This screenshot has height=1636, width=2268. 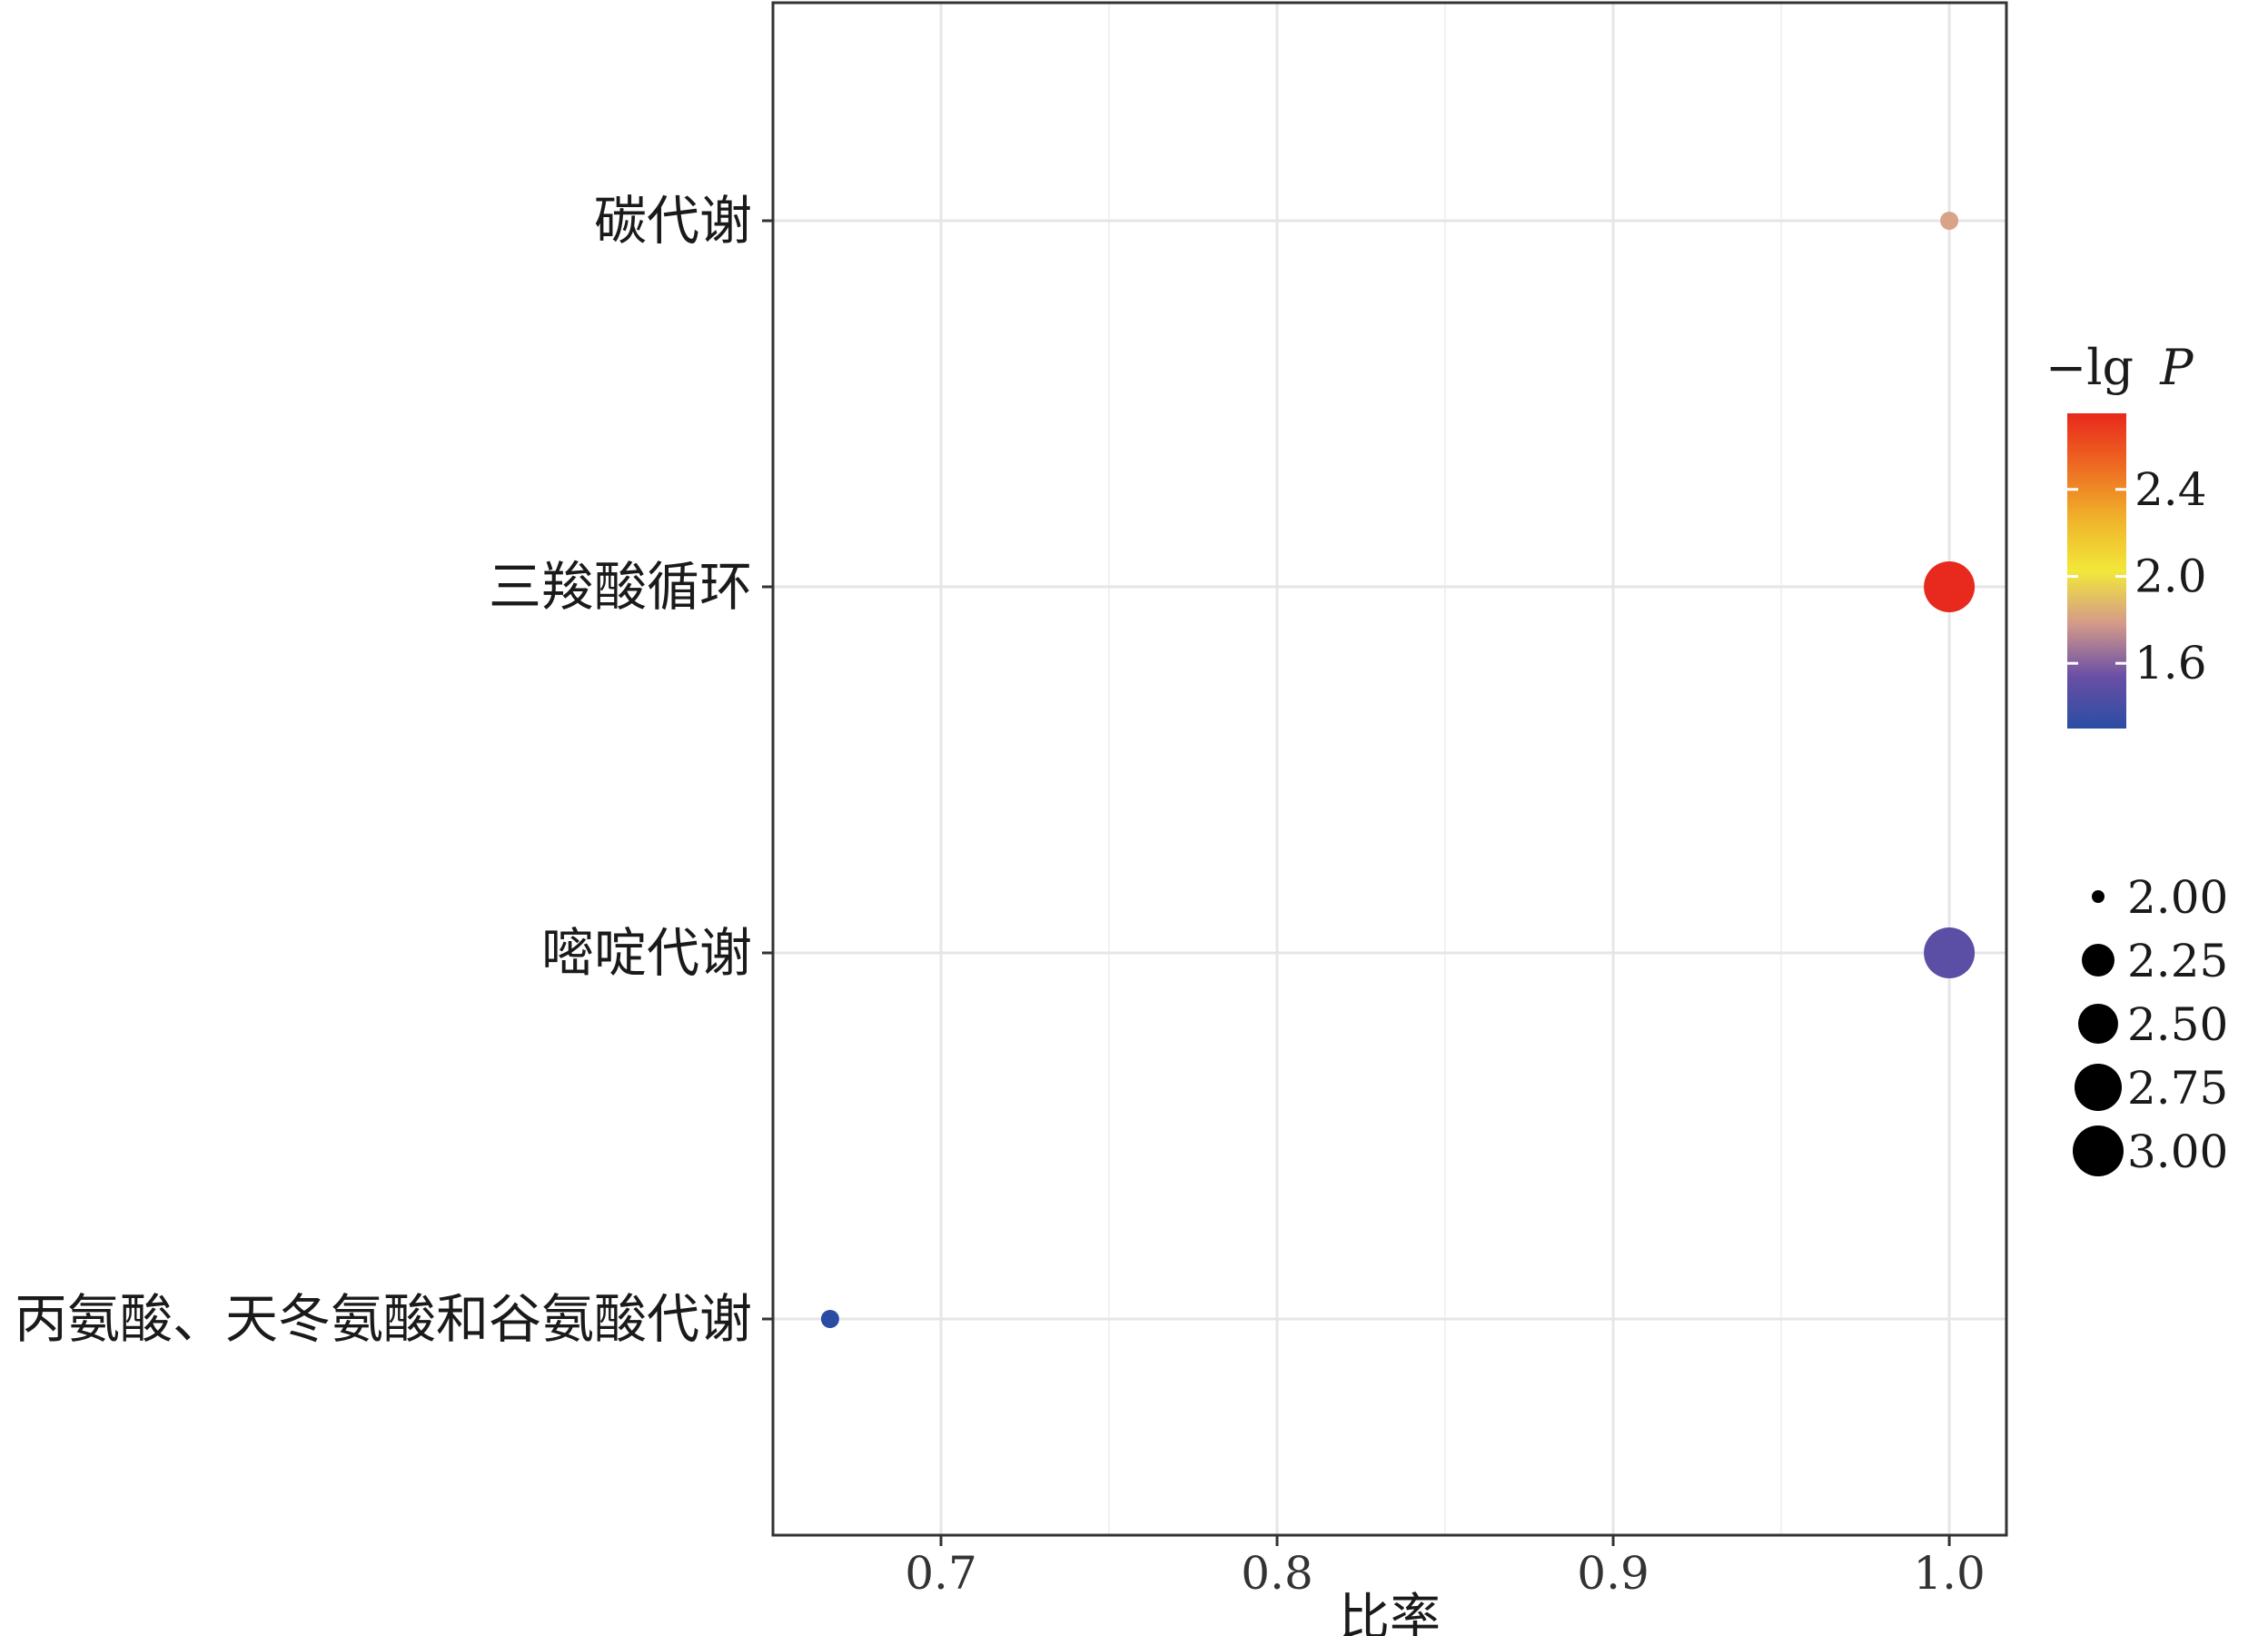 What do you see at coordinates (2170, 489) in the screenshot?
I see `color-legend-label: 2.4` at bounding box center [2170, 489].